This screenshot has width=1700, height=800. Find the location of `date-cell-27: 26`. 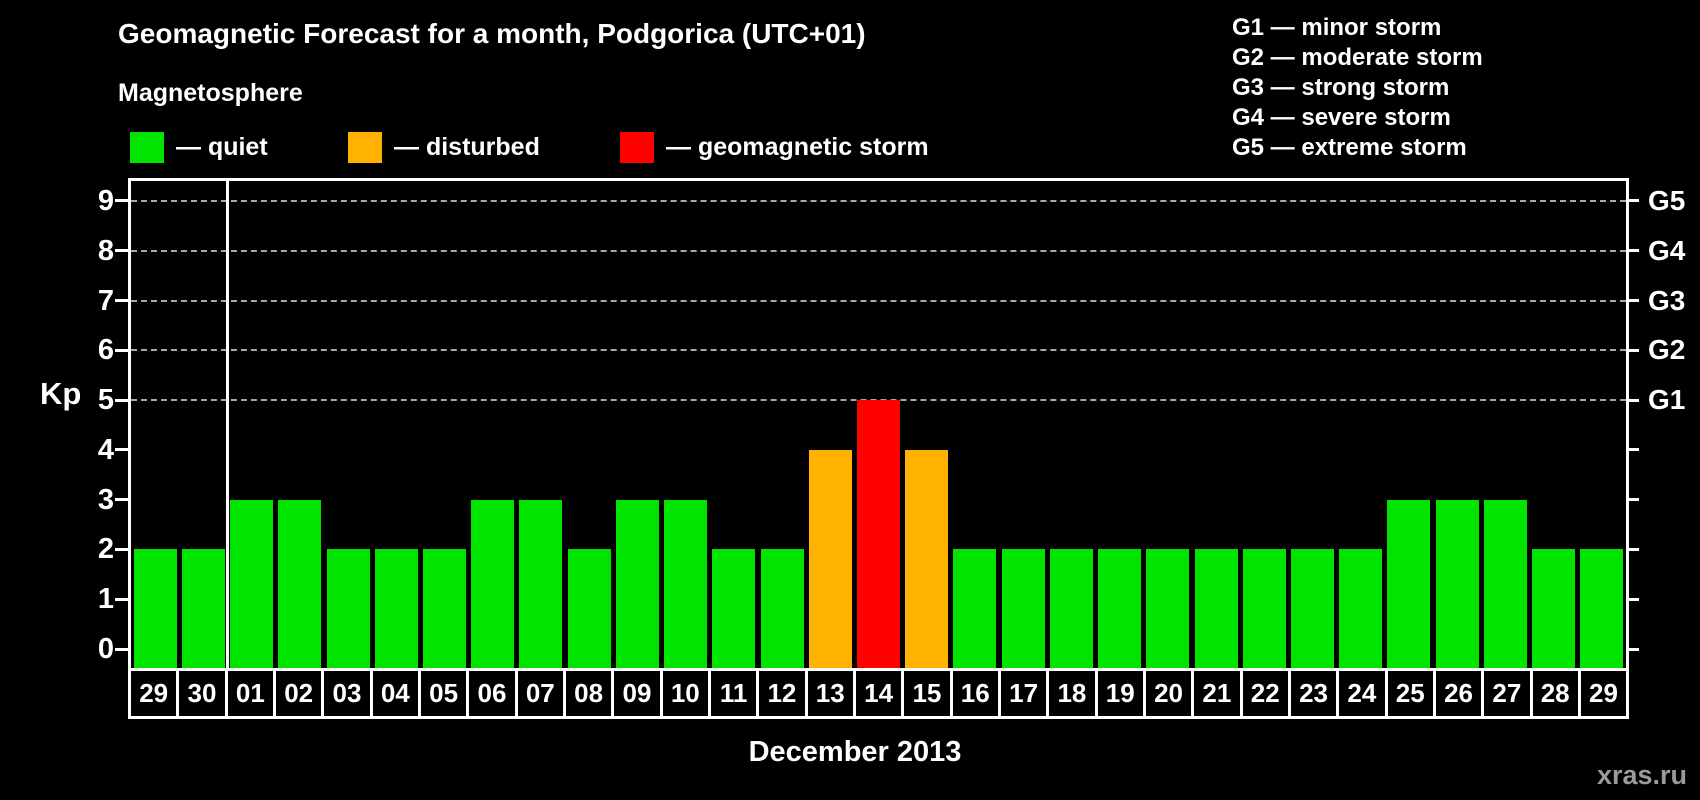

date-cell-27: 26 is located at coordinates (1460, 693).